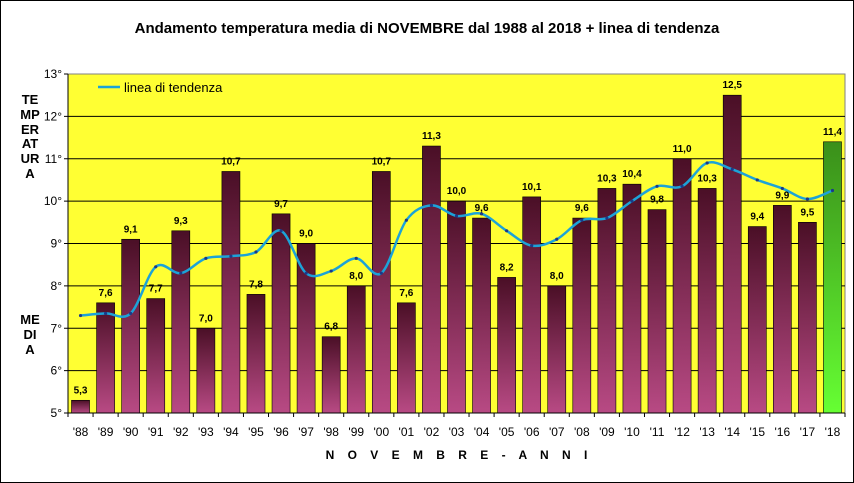 This screenshot has width=854, height=483. I want to click on value-label: 9,0, so click(306, 234).